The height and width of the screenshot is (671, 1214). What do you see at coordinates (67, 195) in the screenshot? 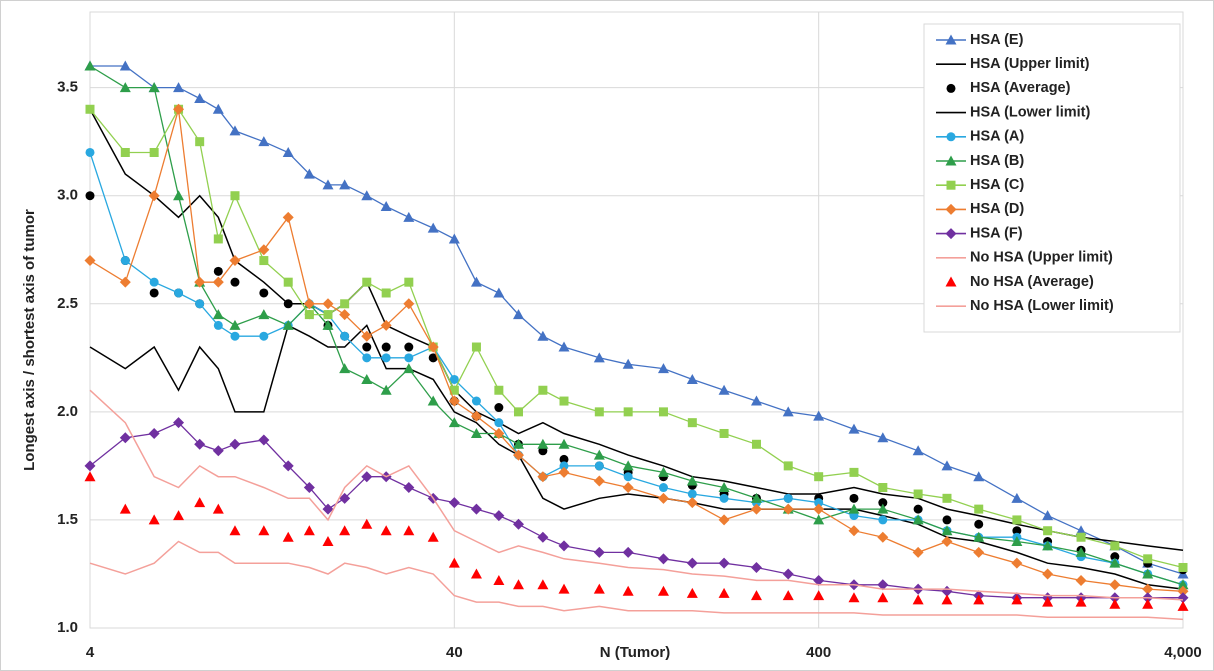
I see `y-tick-label: 3.0` at bounding box center [67, 195].